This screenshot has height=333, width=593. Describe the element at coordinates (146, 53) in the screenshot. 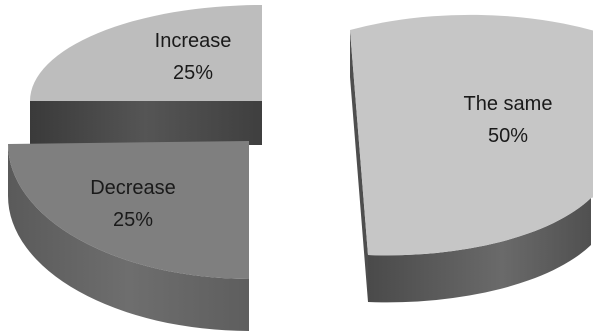

I see `slice-increase-top` at that location.